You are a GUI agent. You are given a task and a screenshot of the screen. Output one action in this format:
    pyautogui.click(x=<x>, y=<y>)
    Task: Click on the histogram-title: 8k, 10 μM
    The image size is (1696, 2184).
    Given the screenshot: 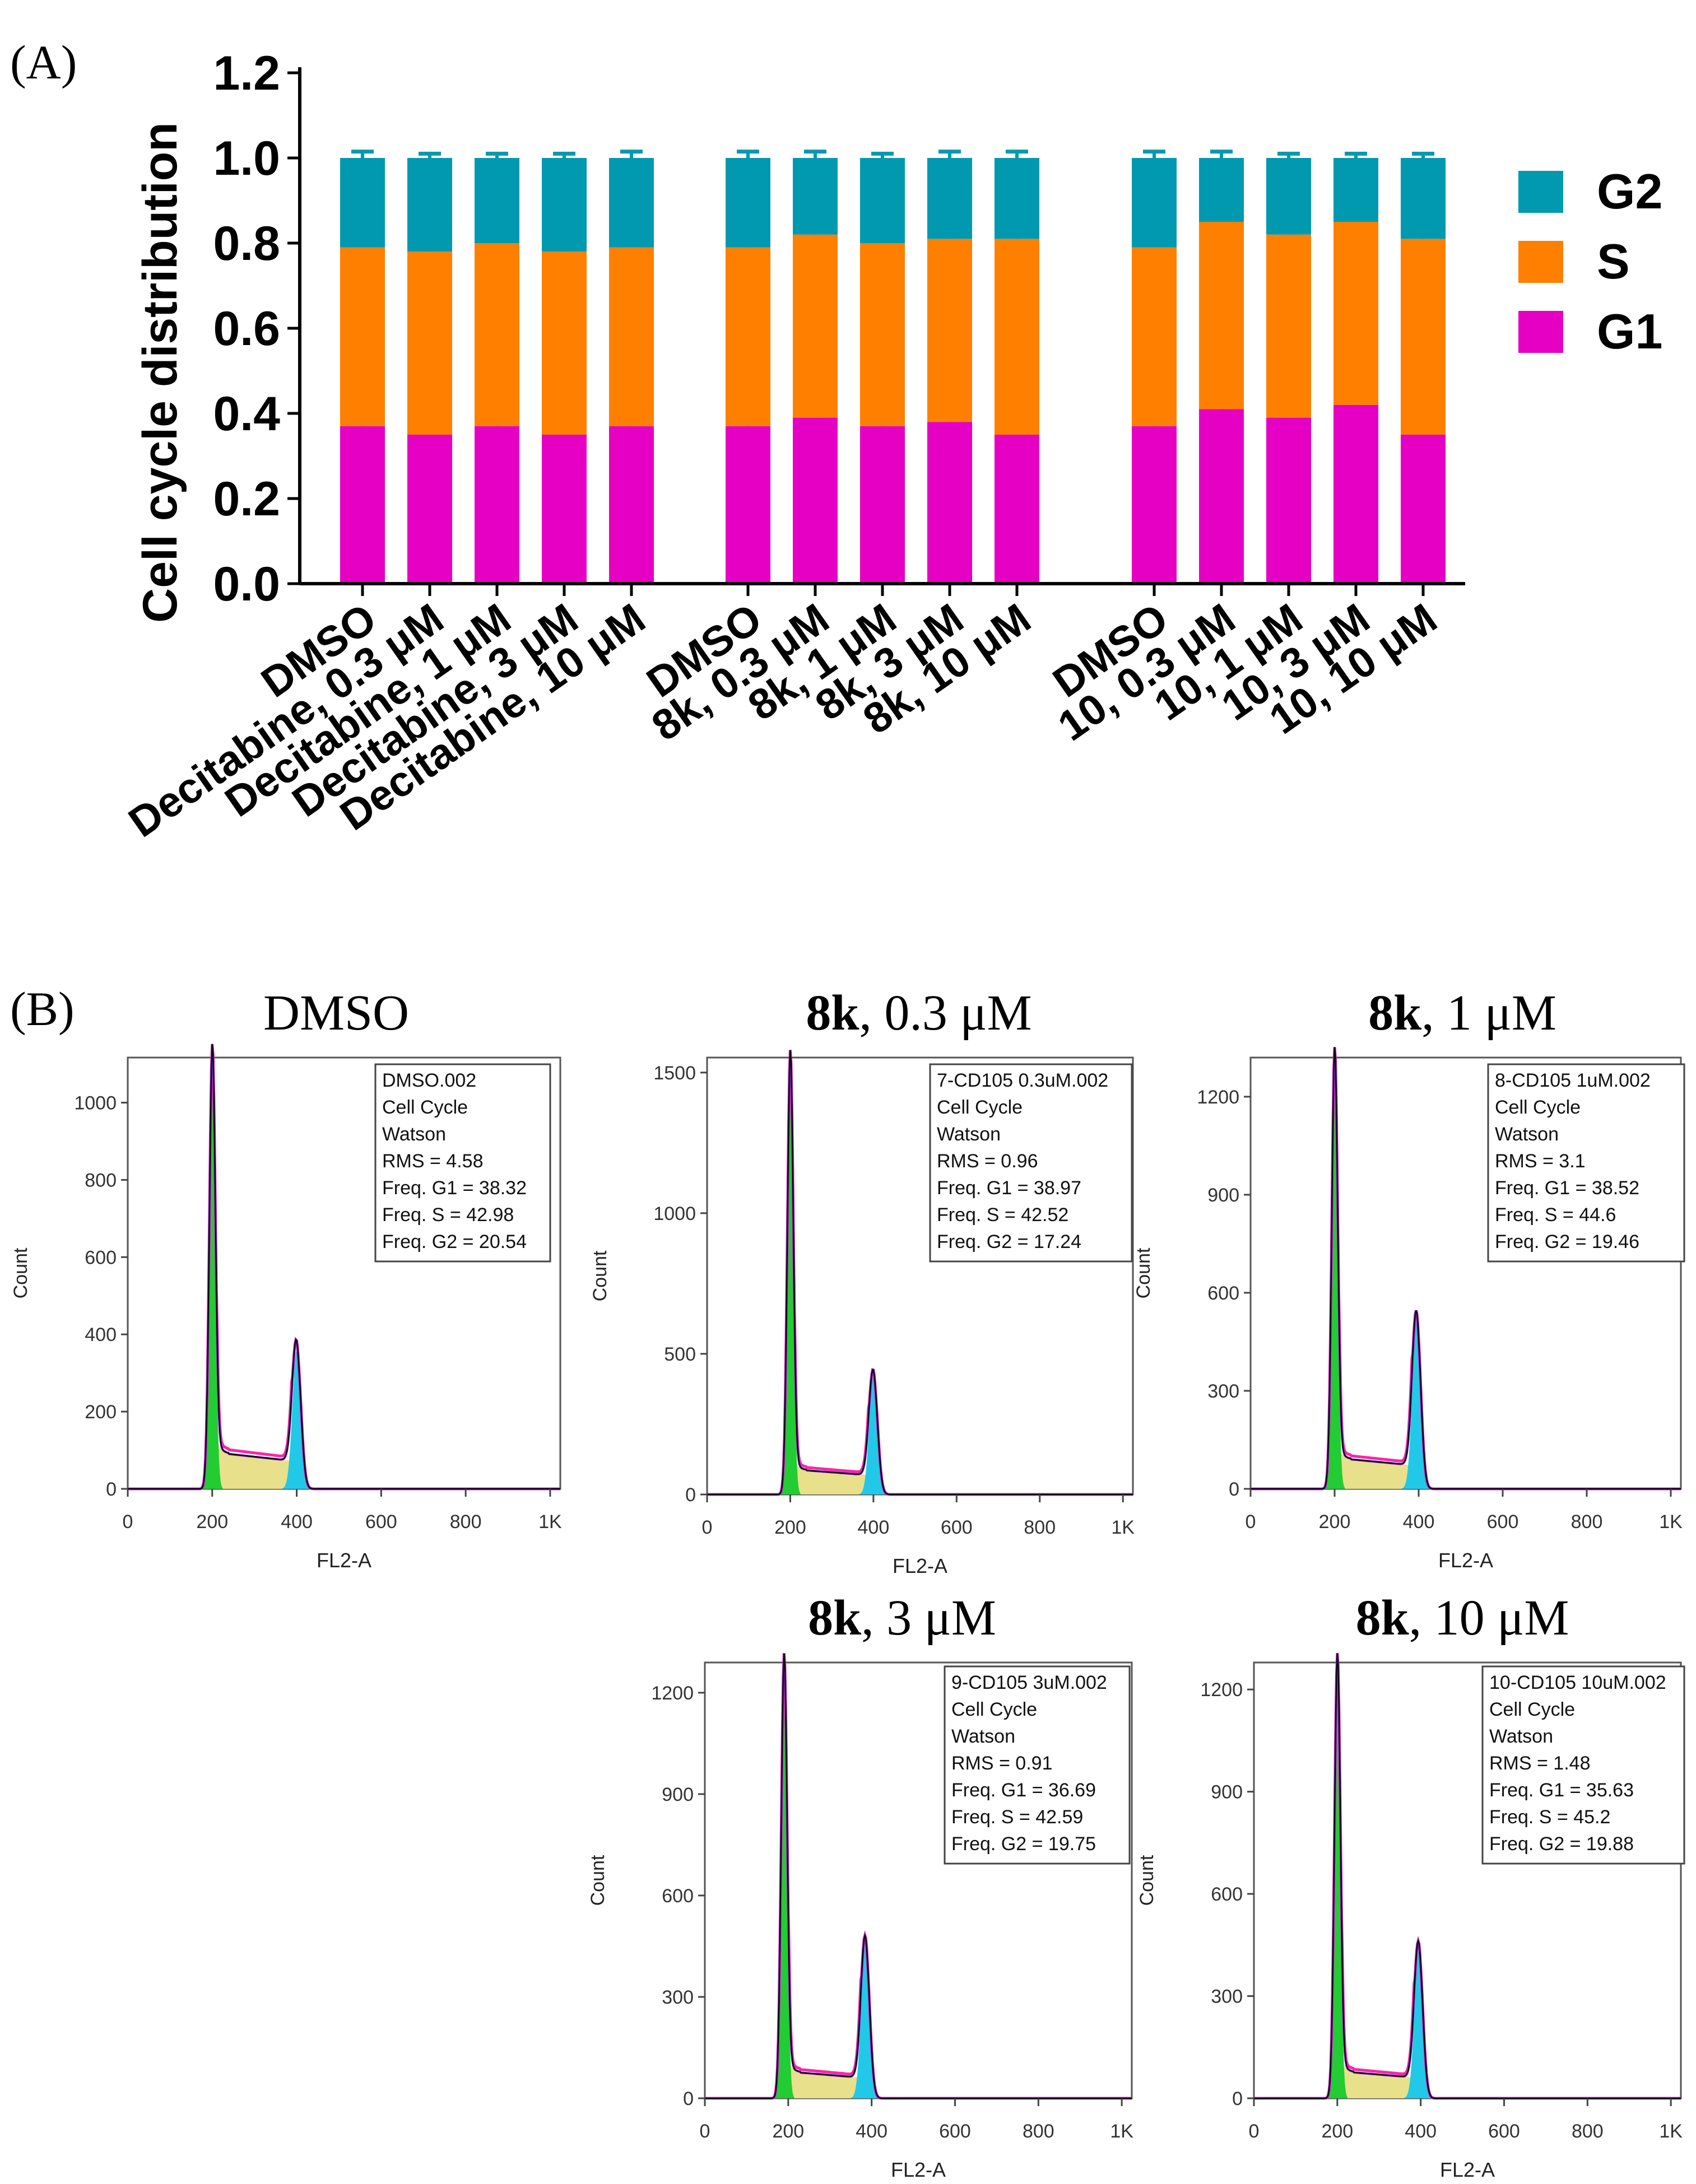 What is the action you would take?
    pyautogui.click(x=1463, y=1618)
    